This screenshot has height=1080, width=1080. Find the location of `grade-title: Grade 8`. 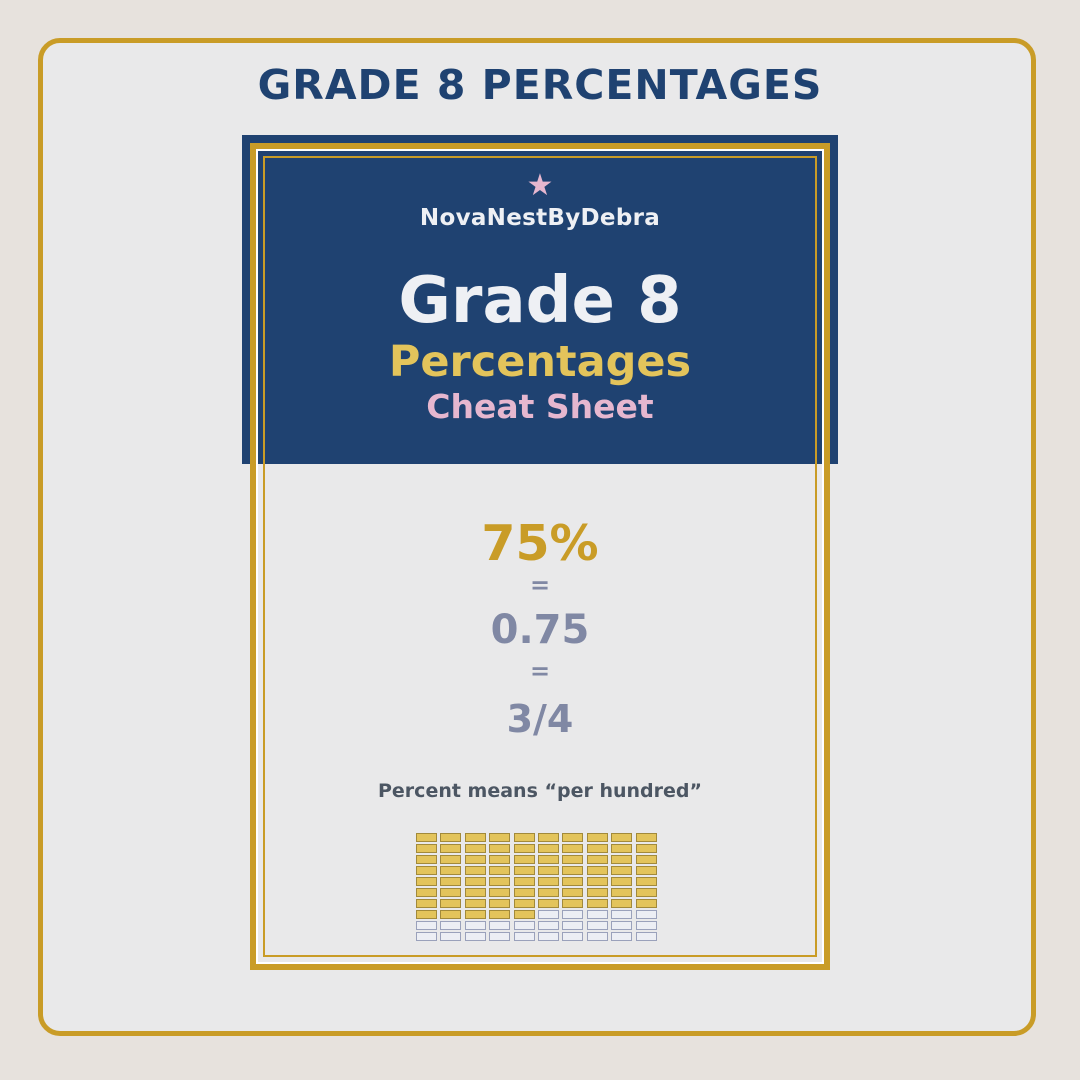

grade-title: Grade 8 is located at coordinates (540, 301).